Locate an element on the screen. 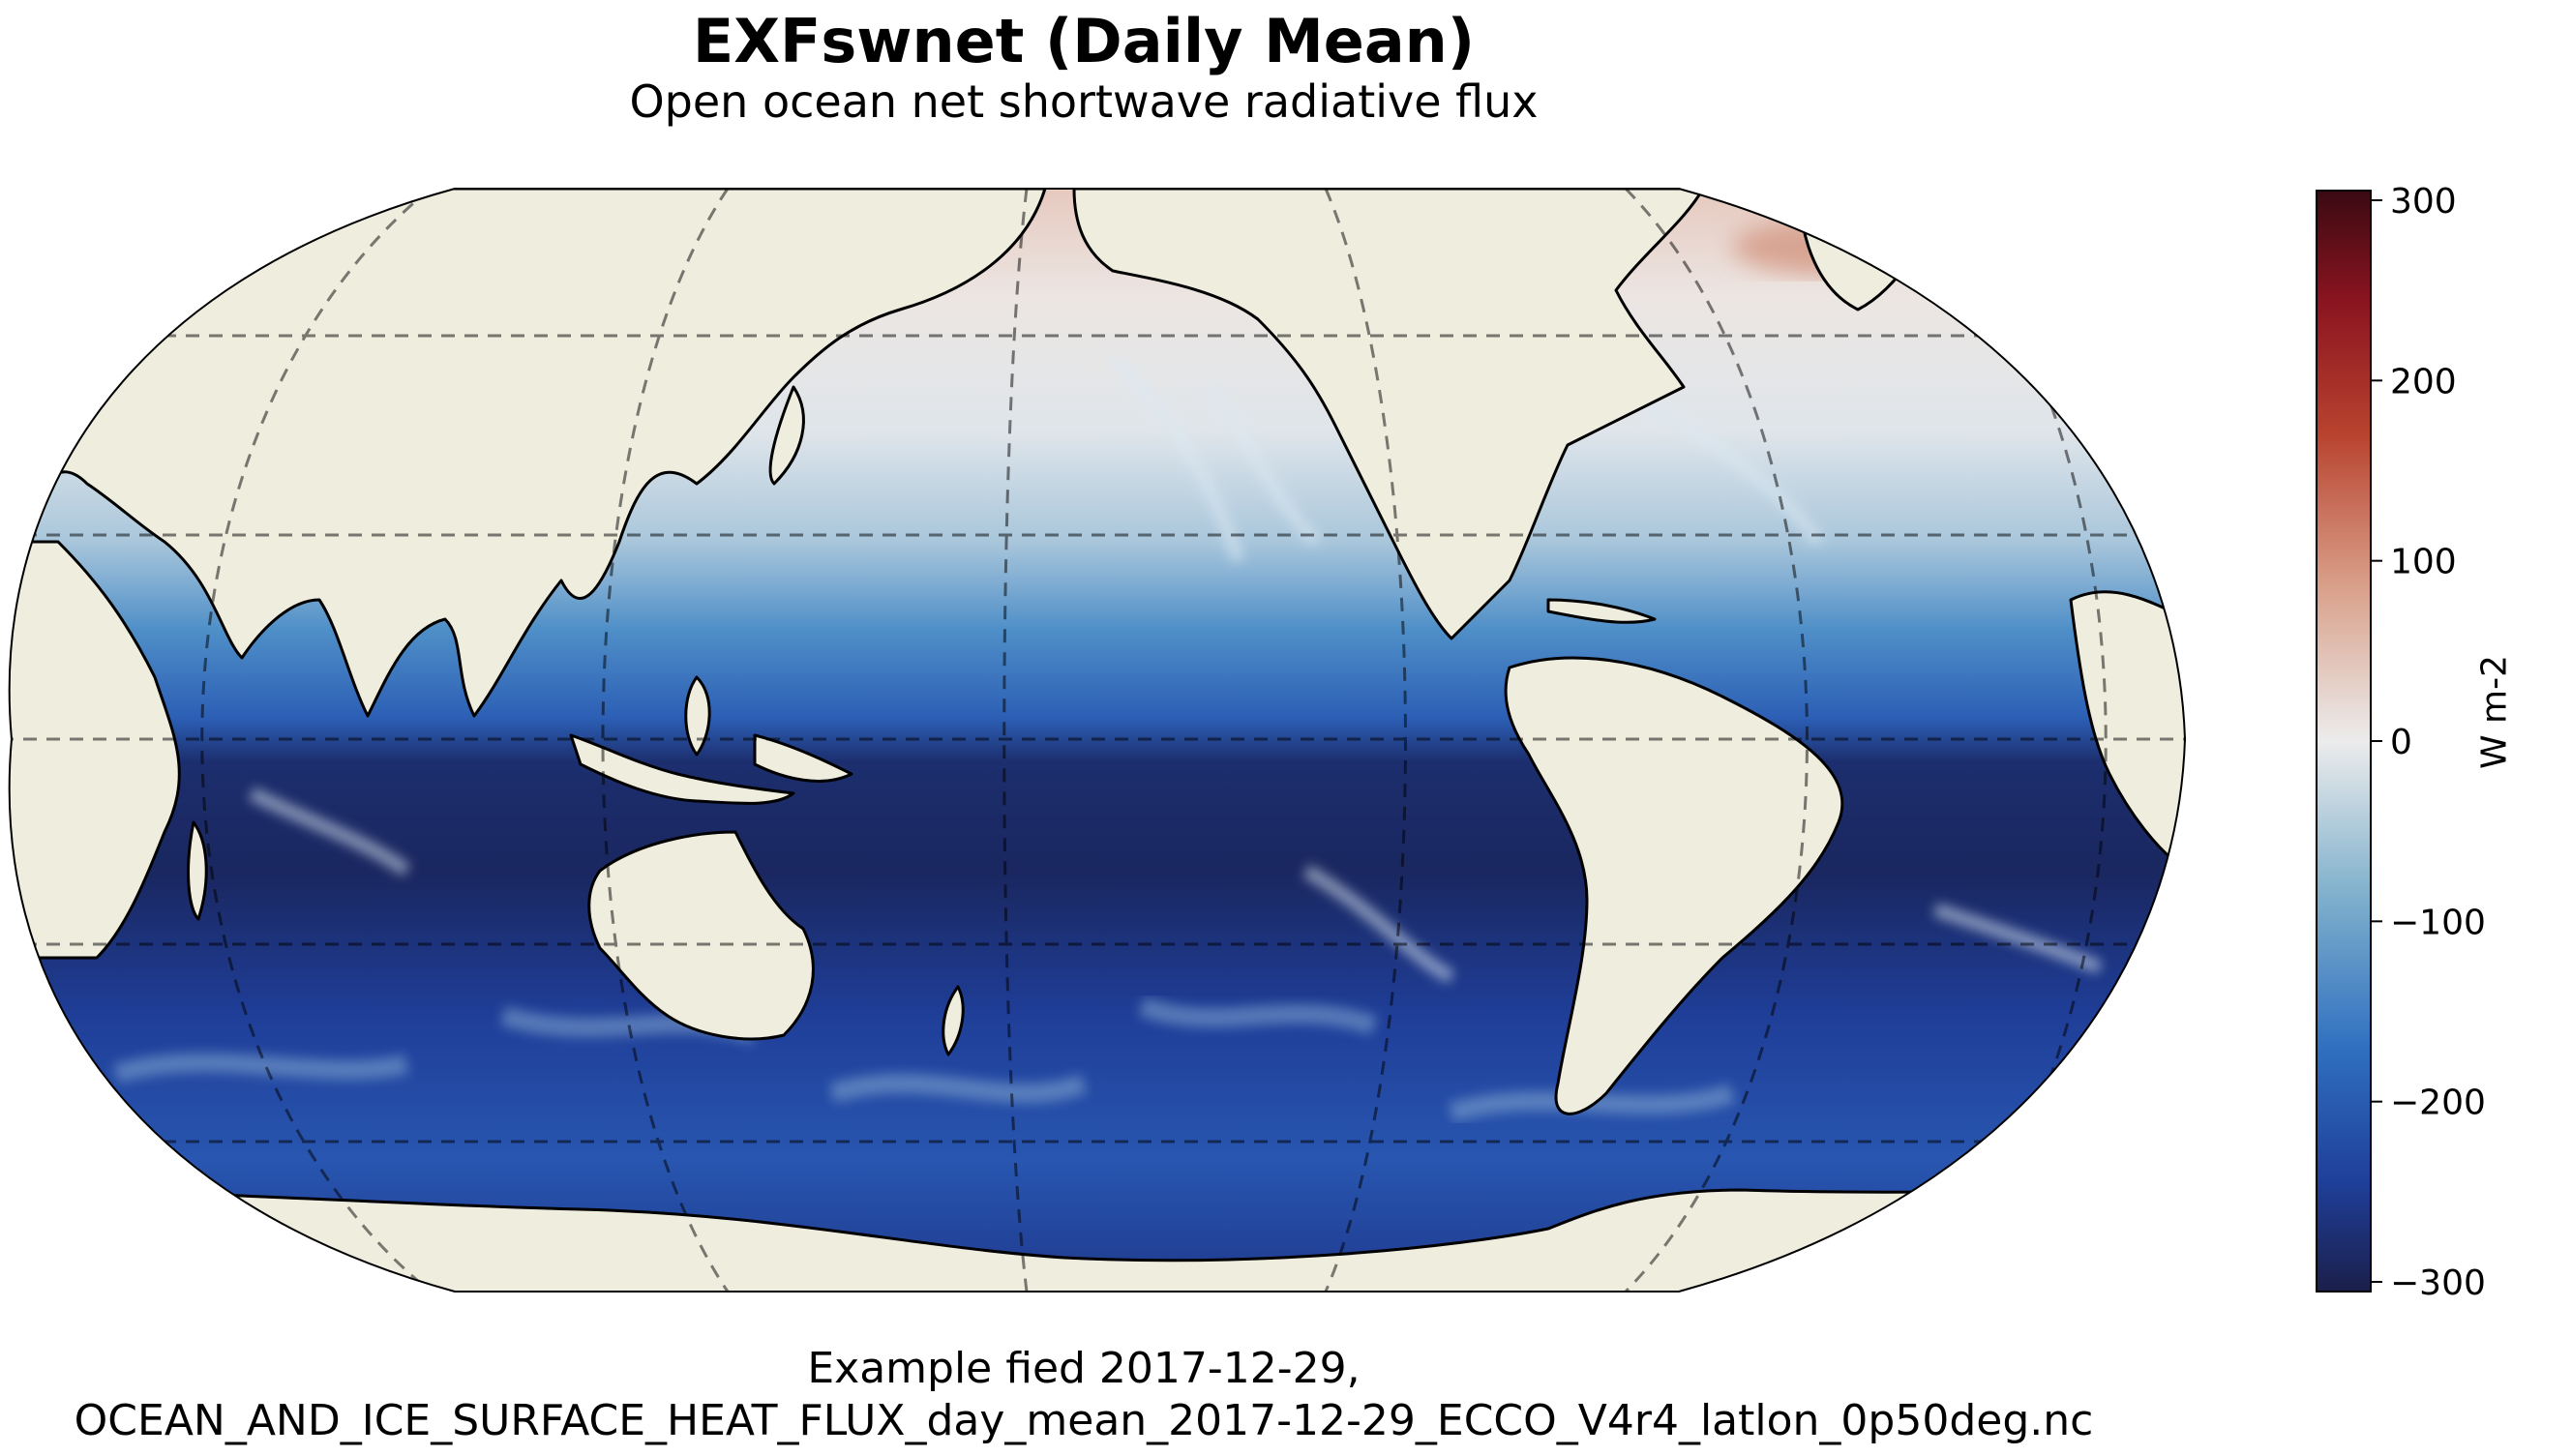 The height and width of the screenshot is (1456, 2572). west-africa-landmass is located at coordinates (2127, 732).